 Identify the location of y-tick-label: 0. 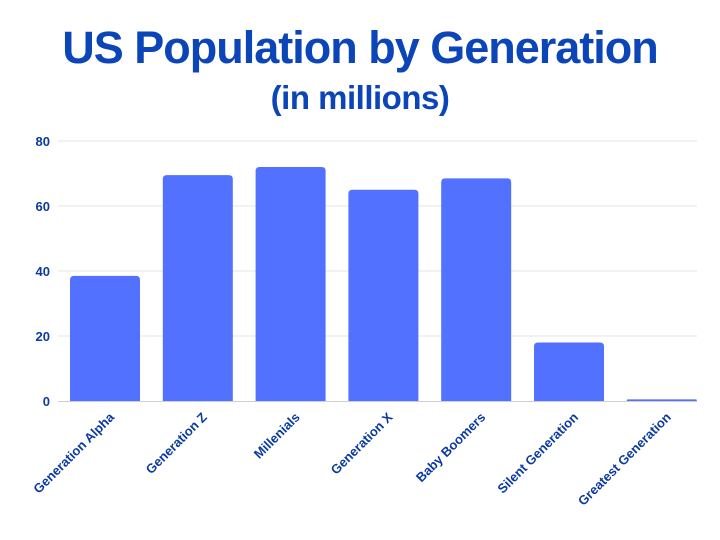
(46, 401).